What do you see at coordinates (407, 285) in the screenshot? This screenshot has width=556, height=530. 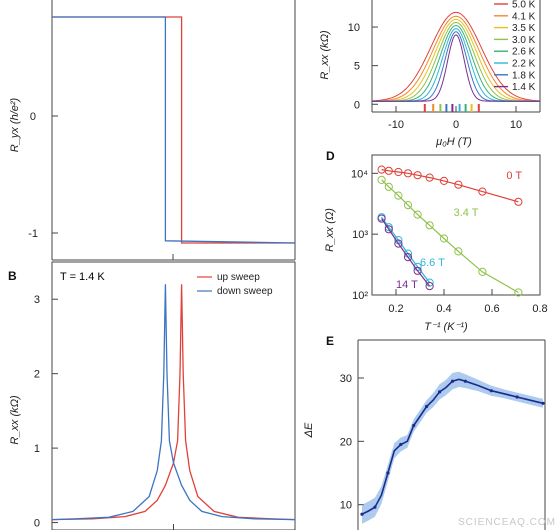 I see `panel-d-label-3: 14 T` at bounding box center [407, 285].